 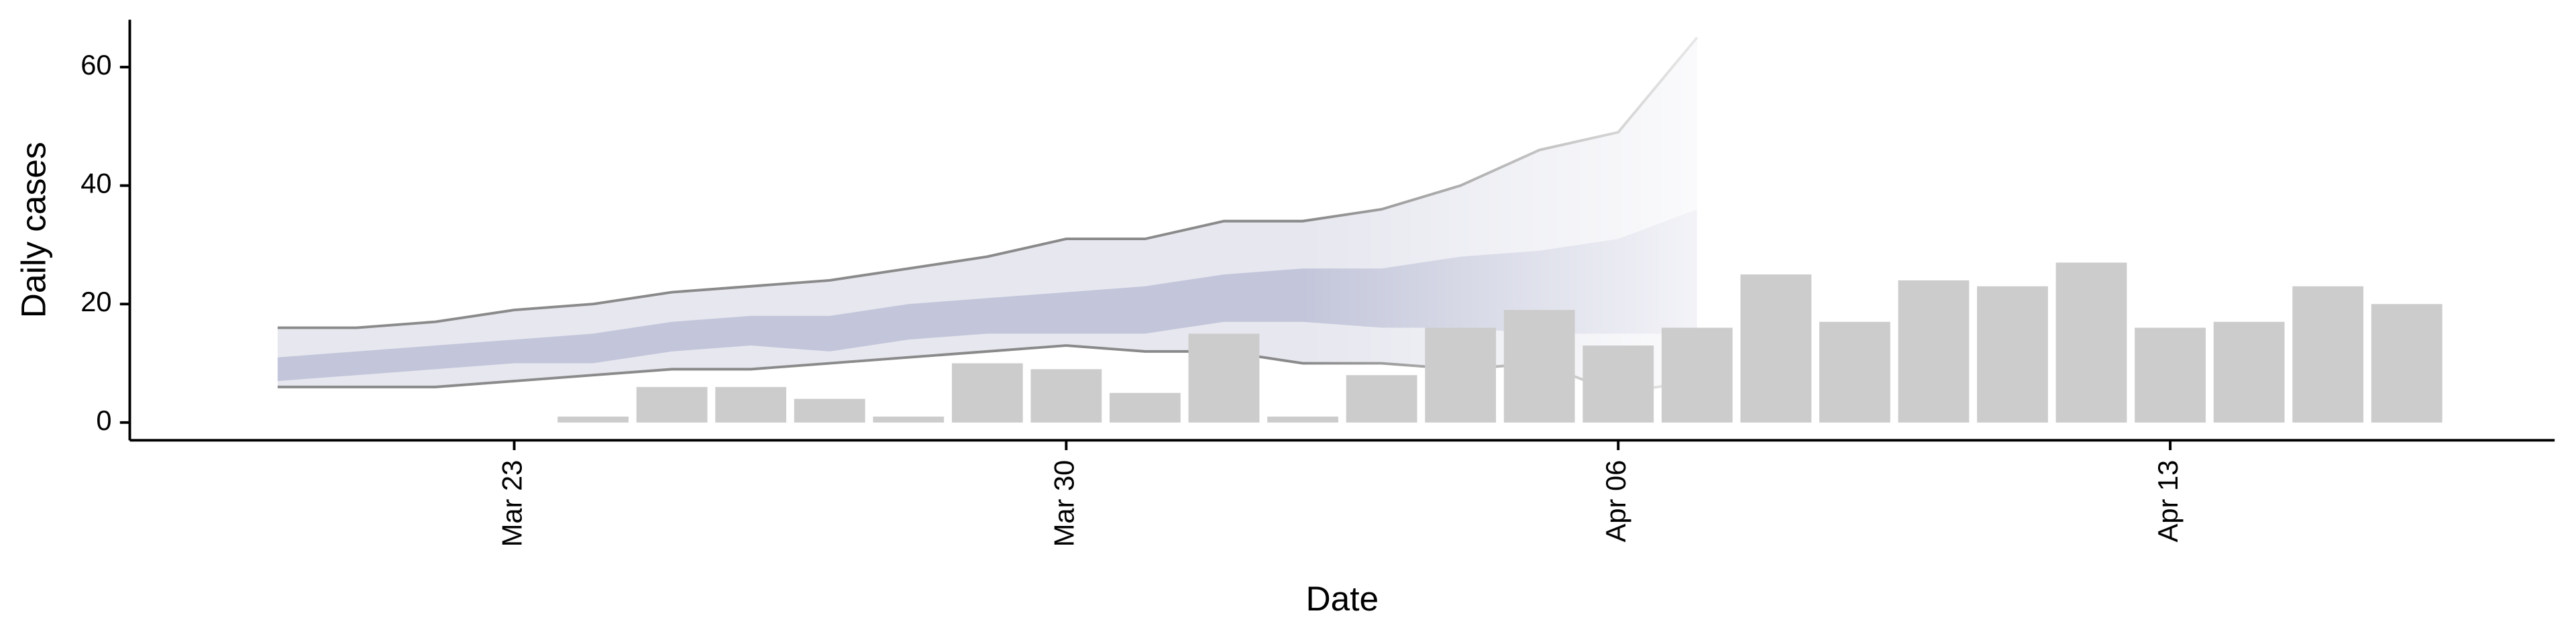 I want to click on x-tick-label: Apr 13, so click(x=2168, y=501).